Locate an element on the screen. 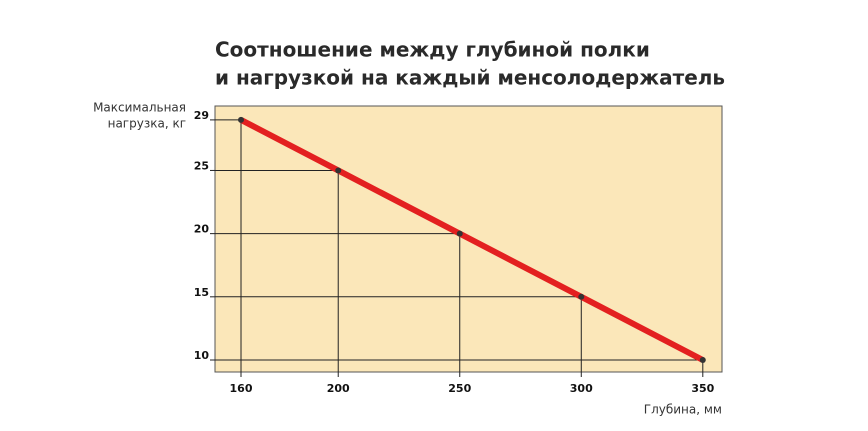  y-tick-label: 10 is located at coordinates (202, 355).